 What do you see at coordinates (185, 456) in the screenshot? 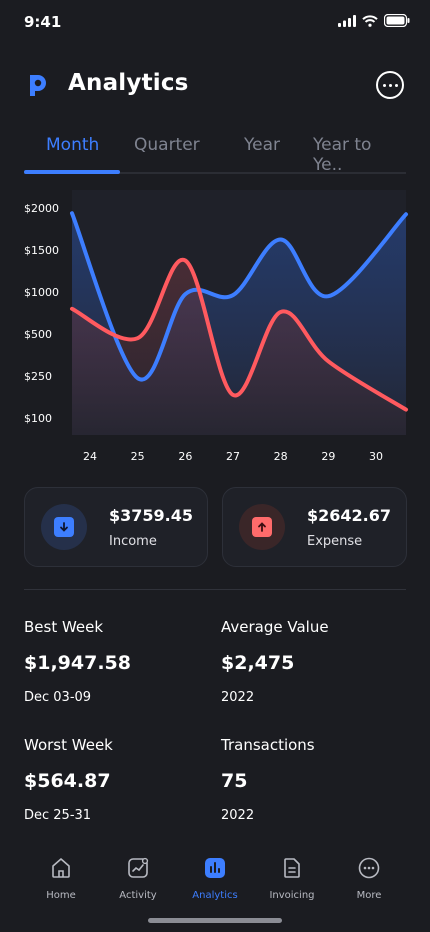
I see `x-tick-label: 26` at bounding box center [185, 456].